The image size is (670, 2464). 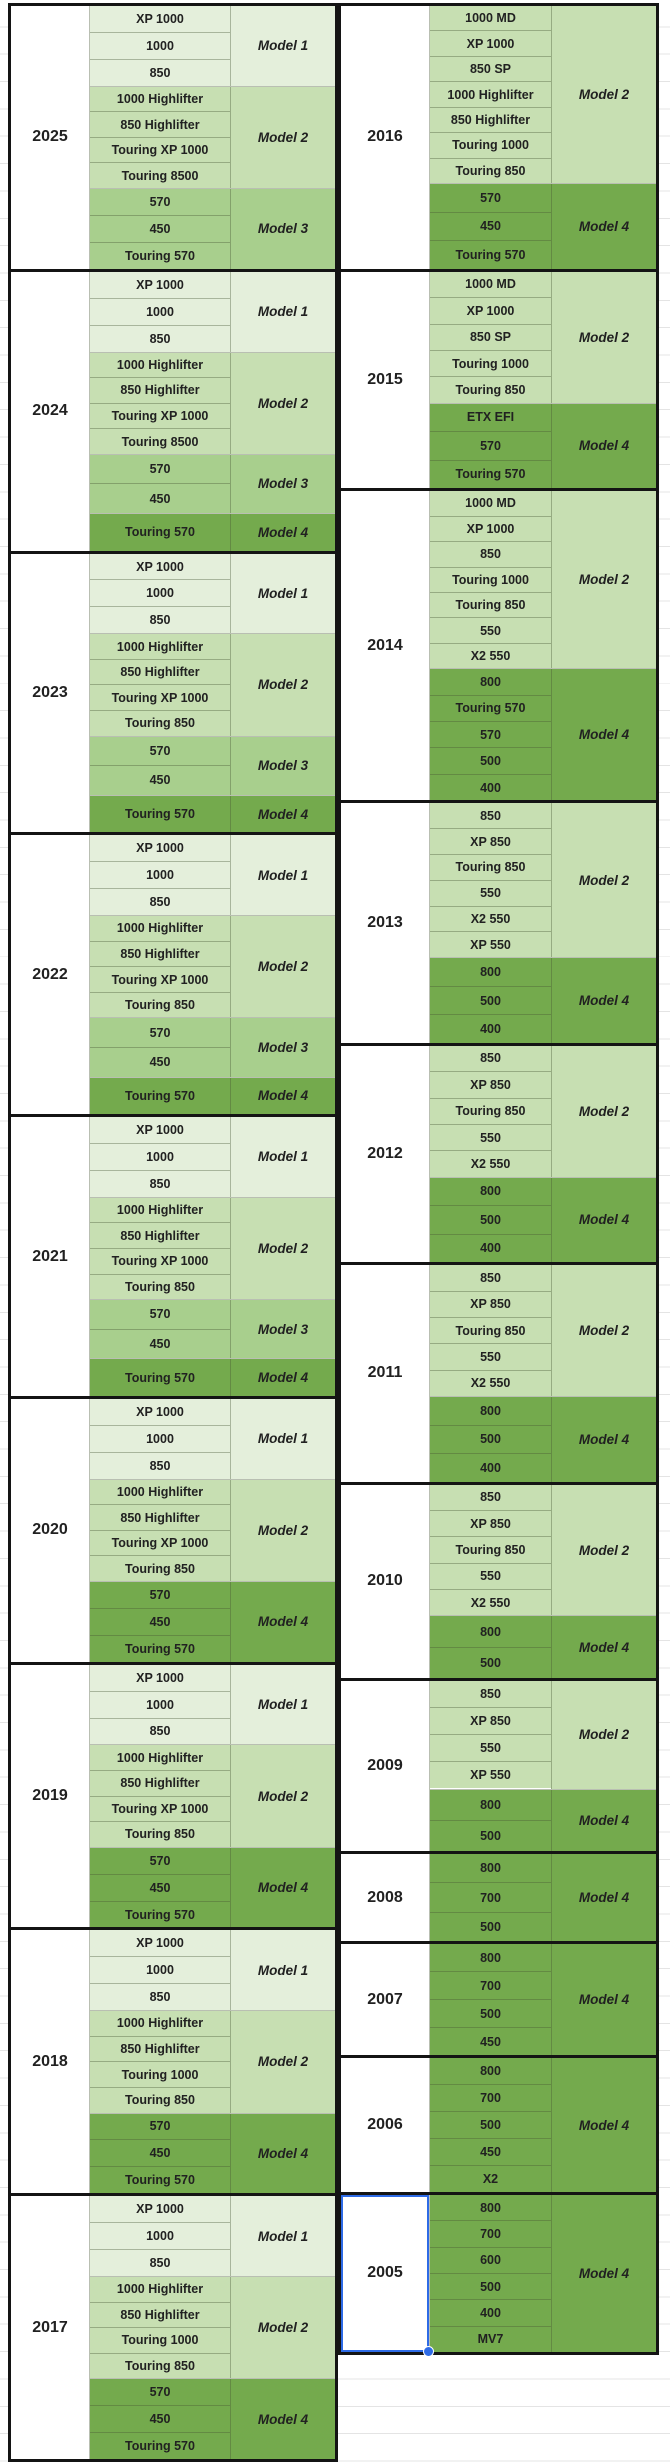 I want to click on model-cell: Touring XP 1000, so click(x=160, y=1542).